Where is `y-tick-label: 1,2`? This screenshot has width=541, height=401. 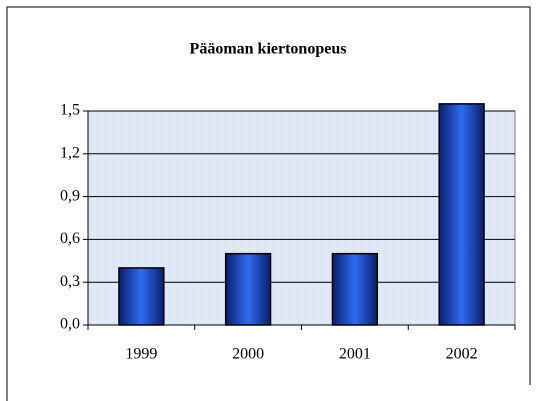
y-tick-label: 1,2 is located at coordinates (70, 152).